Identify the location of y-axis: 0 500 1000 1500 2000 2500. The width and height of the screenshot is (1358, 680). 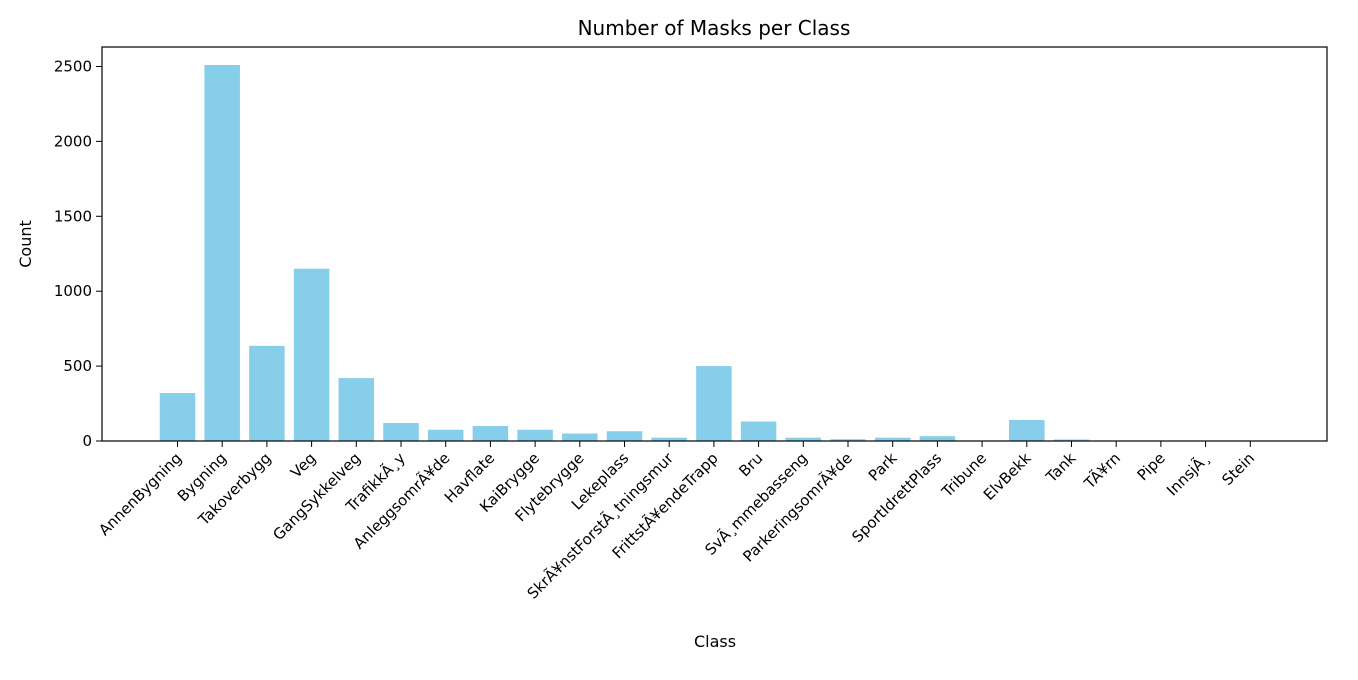
(78, 253).